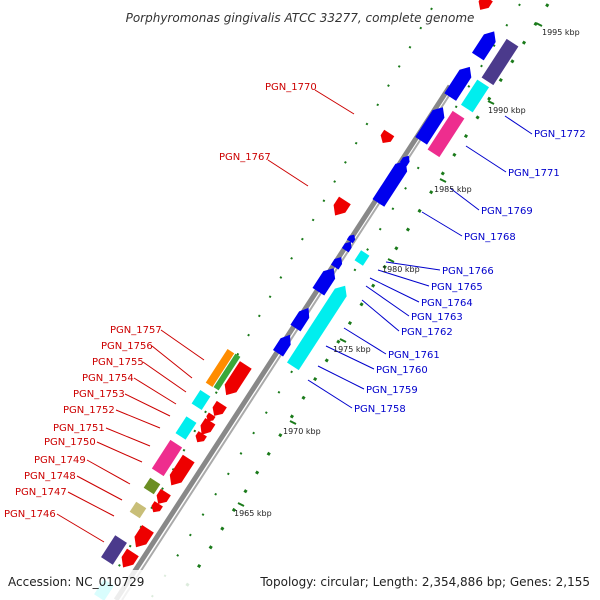 This screenshot has width=600, height=600. I want to click on gene-label: PGN_1752, so click(89, 410).